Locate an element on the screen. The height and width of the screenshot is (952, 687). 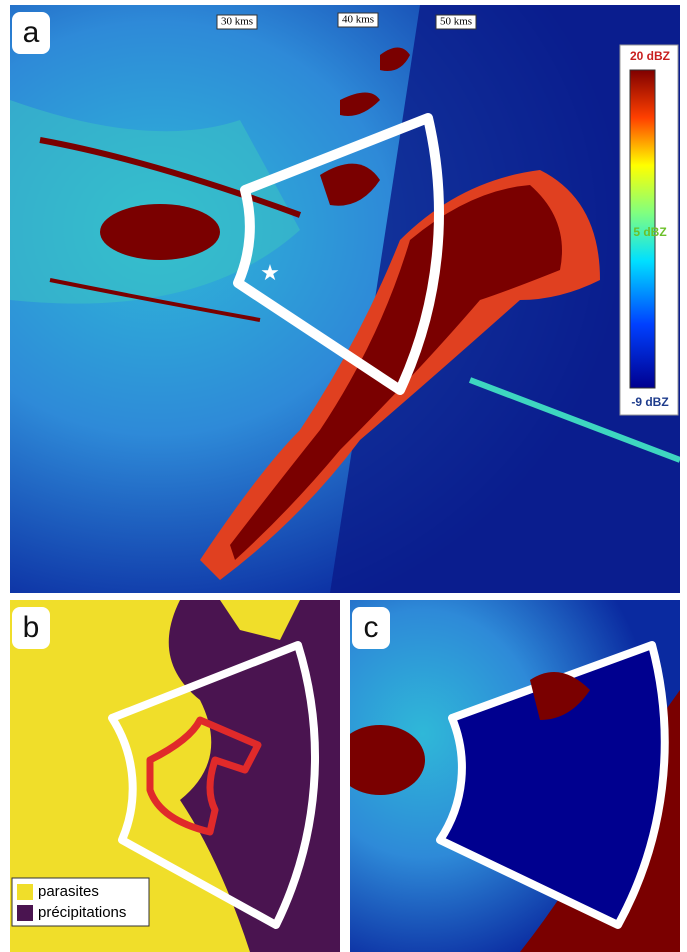
interference-ray is located at coordinates (574, 420).